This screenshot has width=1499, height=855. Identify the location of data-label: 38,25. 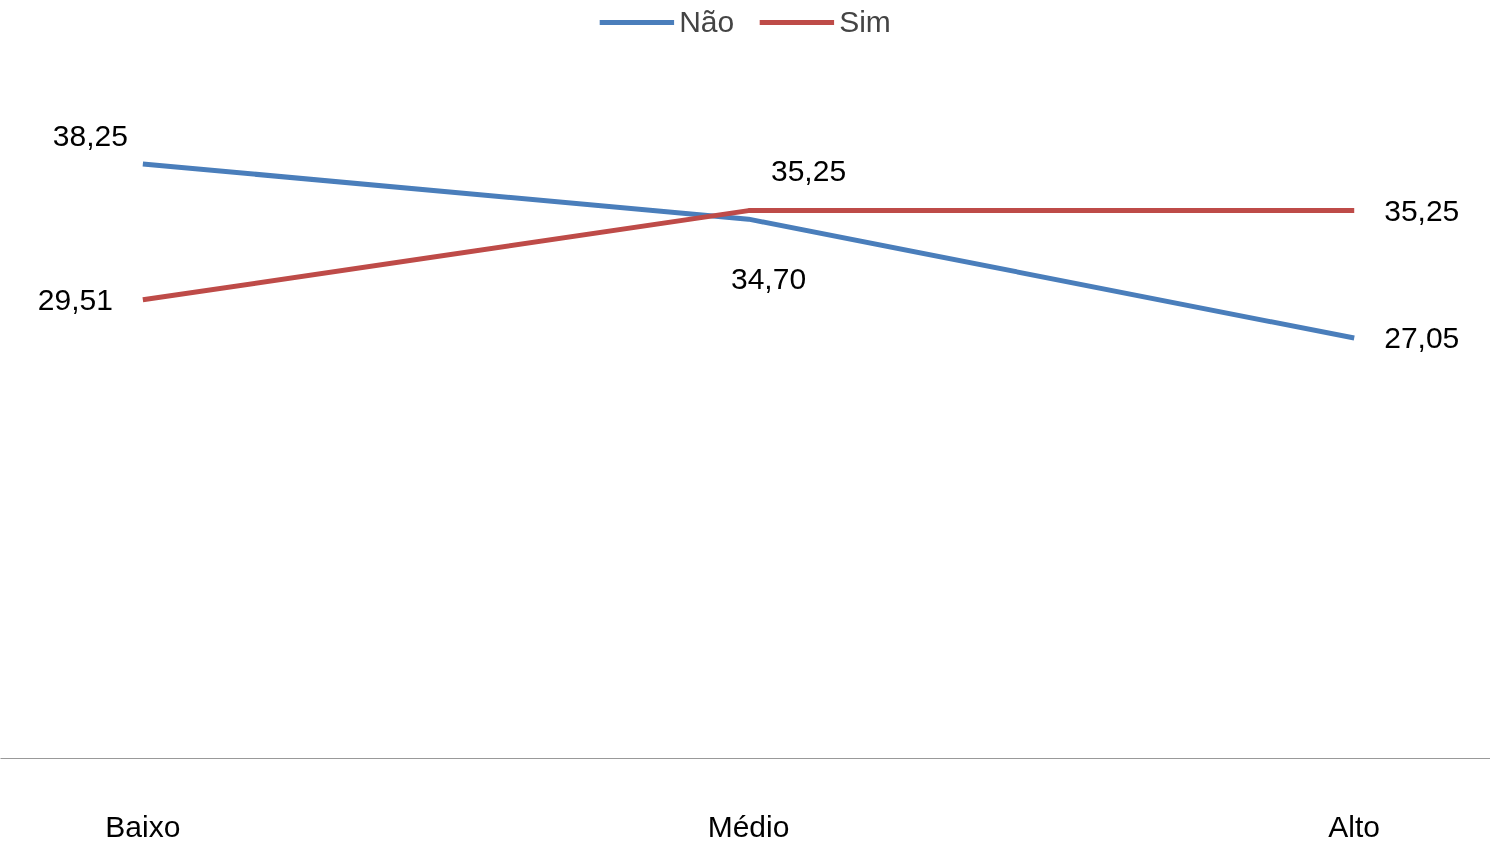
(90, 135).